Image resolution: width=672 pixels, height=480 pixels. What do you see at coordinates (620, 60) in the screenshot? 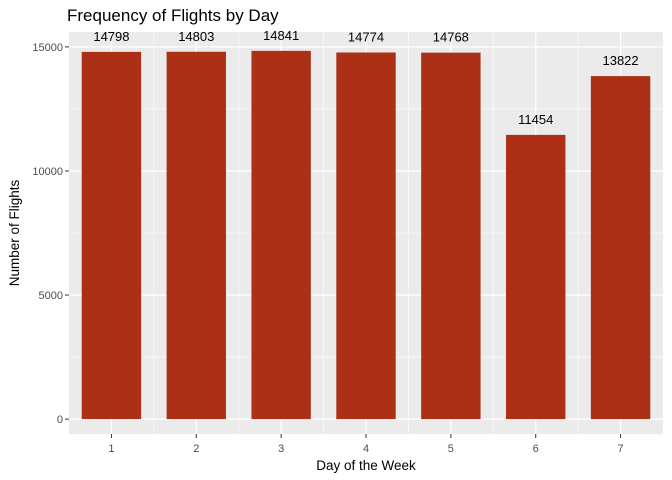
I see `data-label-day-7: 13822` at bounding box center [620, 60].